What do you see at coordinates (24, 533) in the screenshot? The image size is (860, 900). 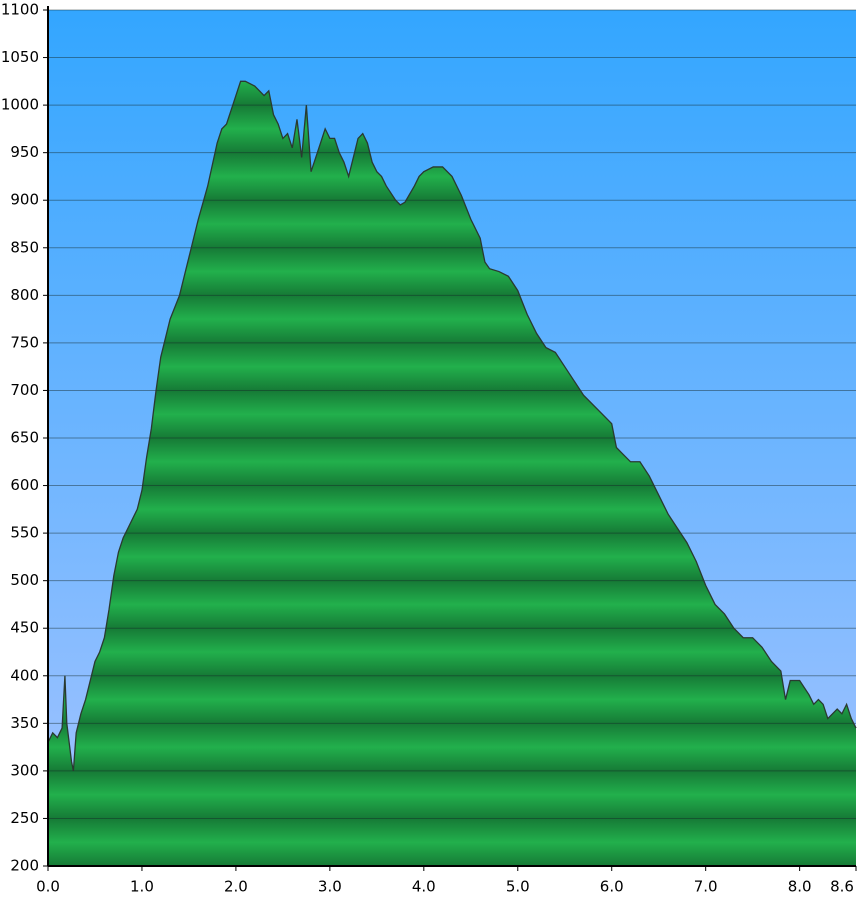 I see `y-tick-label: 550` at bounding box center [24, 533].